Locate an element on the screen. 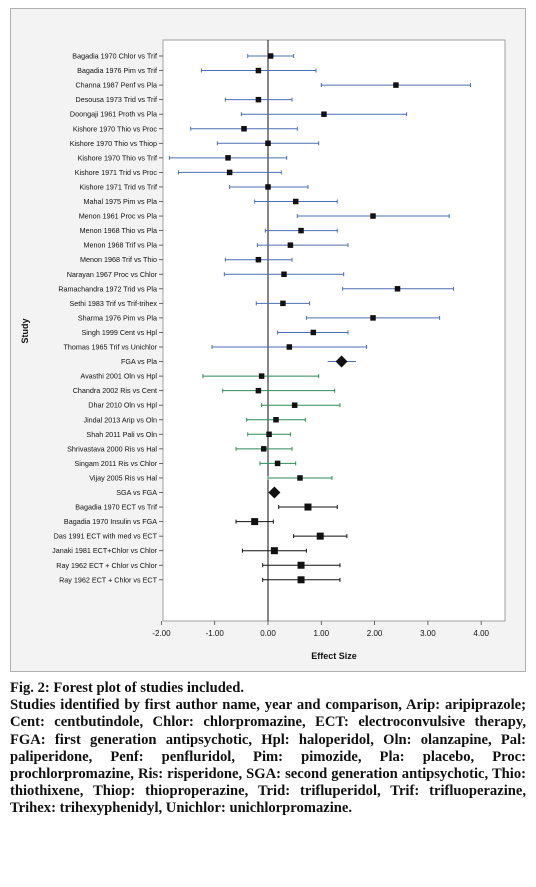 This screenshot has height=887, width=536. study-label: Mahal 1975 Pim vs Pla is located at coordinates (120, 201).